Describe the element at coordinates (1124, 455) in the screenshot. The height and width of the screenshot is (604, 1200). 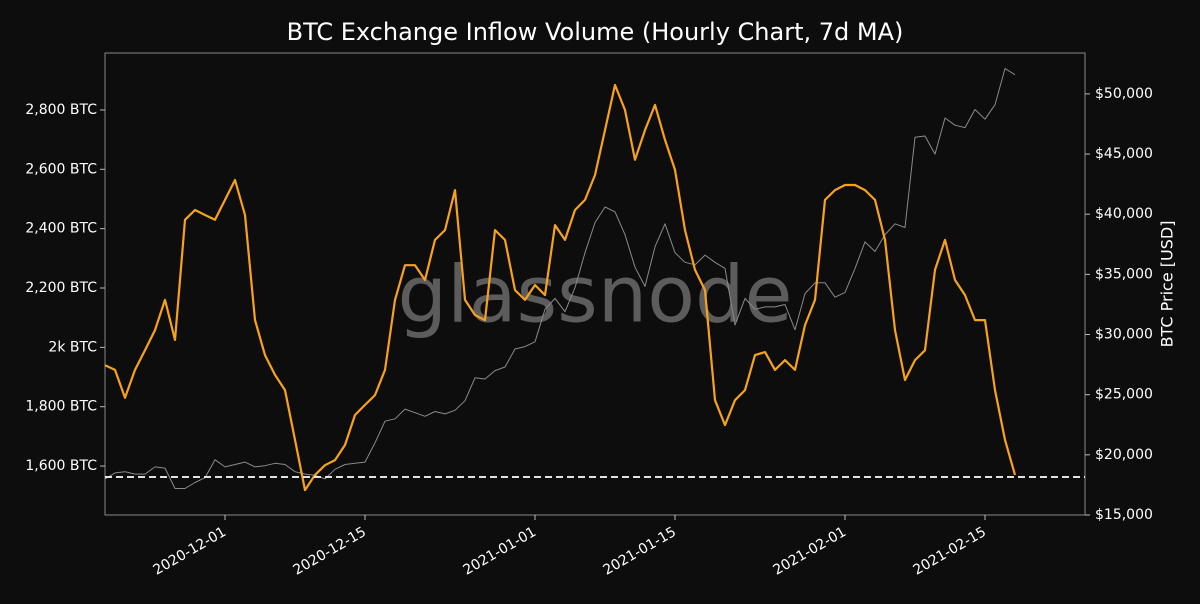
I see `y2-tick-label: $20,000` at that location.